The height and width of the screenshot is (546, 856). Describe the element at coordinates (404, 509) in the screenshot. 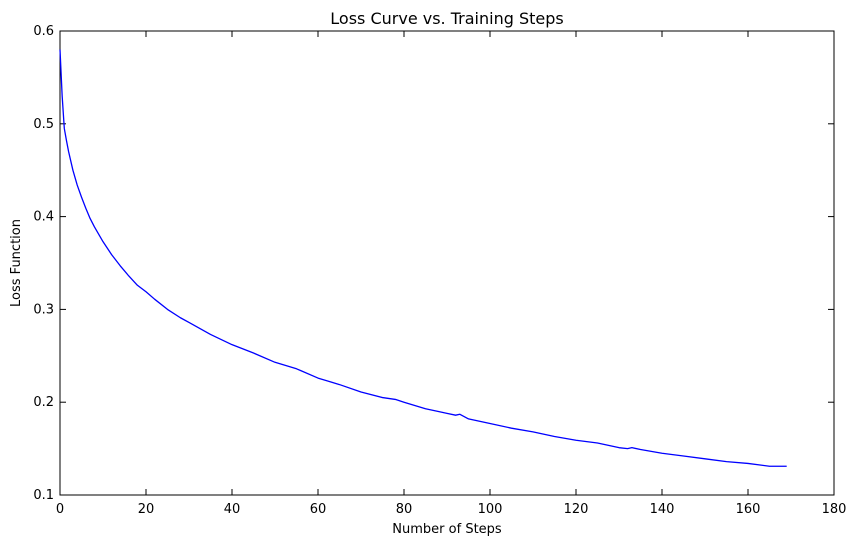

I see `x-tick-label: 80` at that location.